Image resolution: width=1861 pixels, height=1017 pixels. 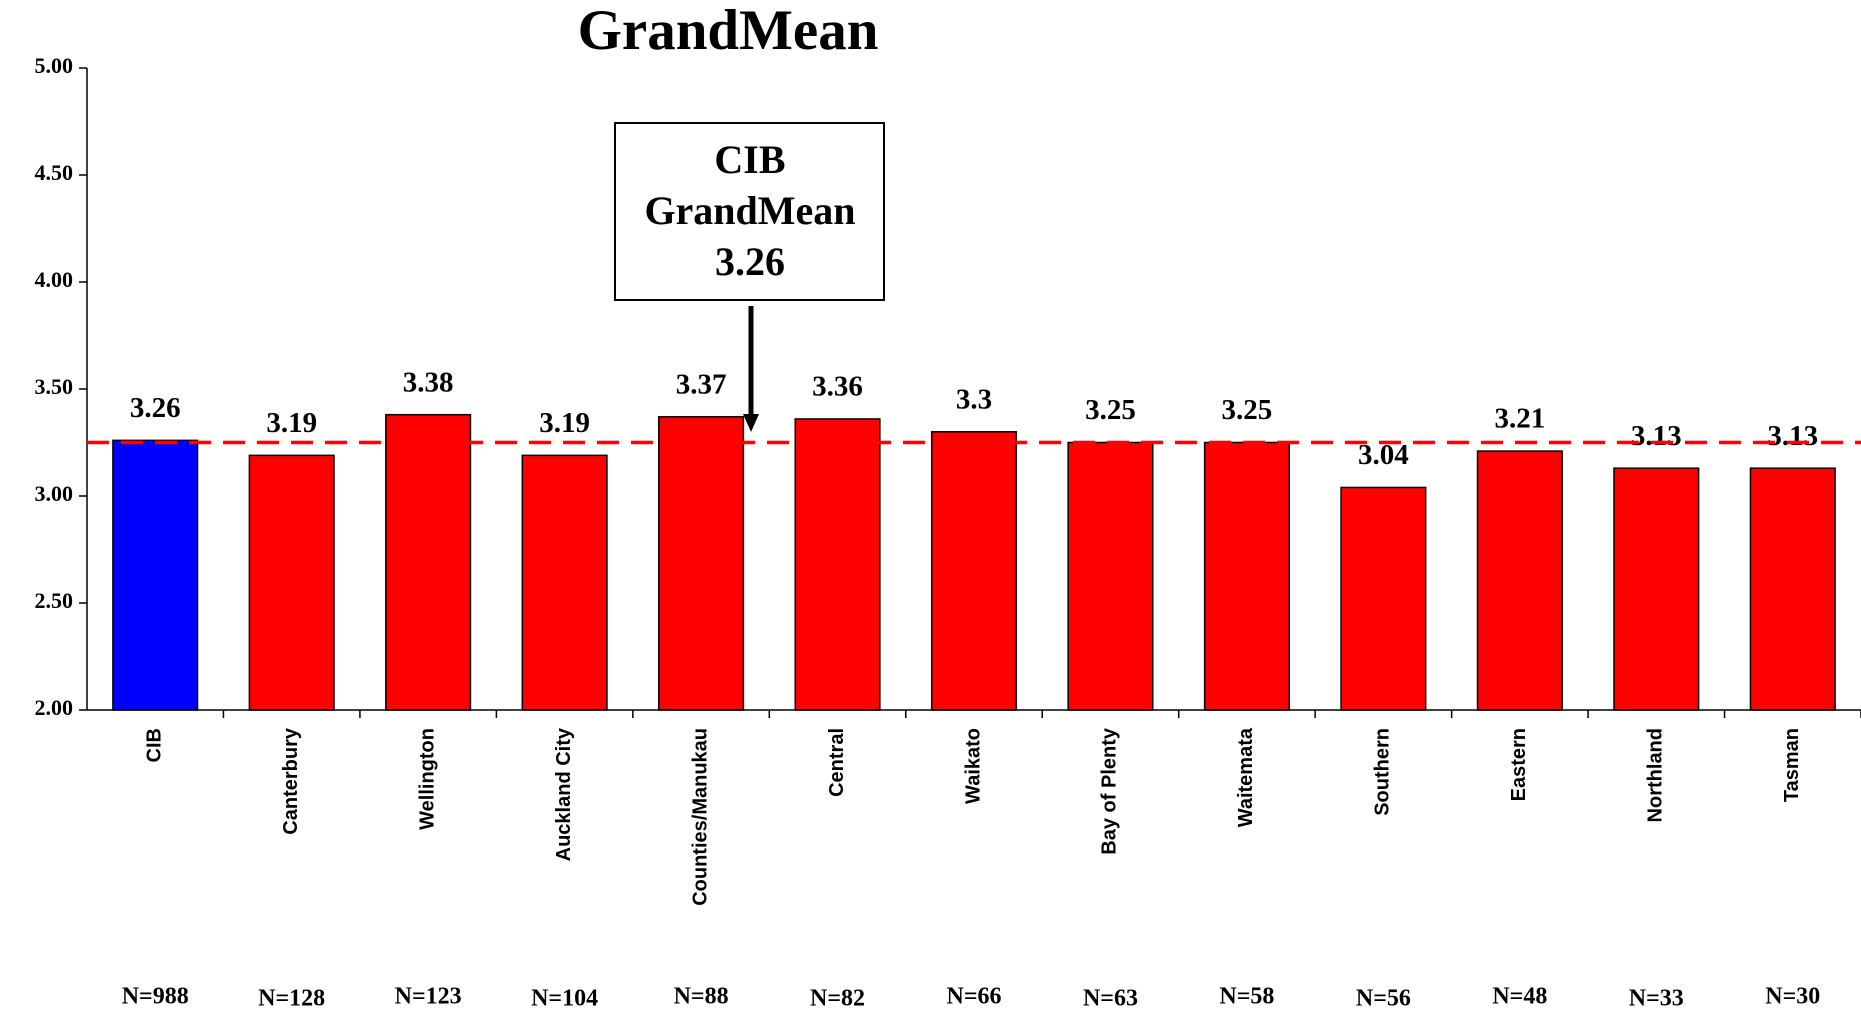 I want to click on x-tick-label: Waitemata, so click(x=1246, y=777).